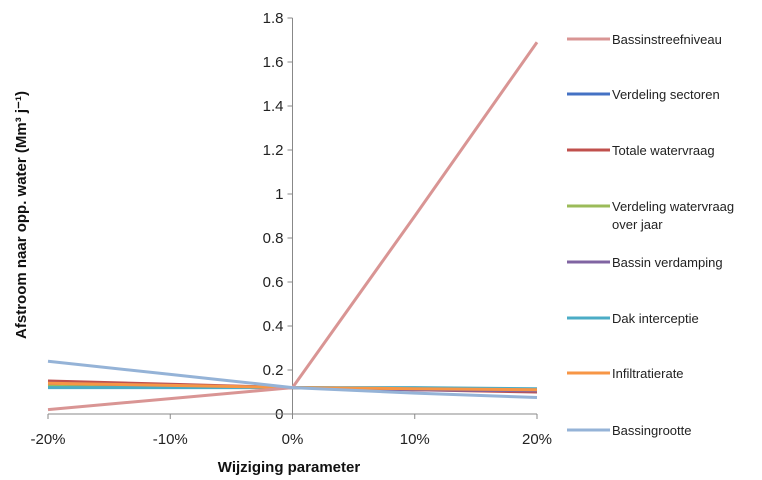  I want to click on legend-label: Bassinstreefniveau, so click(667, 39).